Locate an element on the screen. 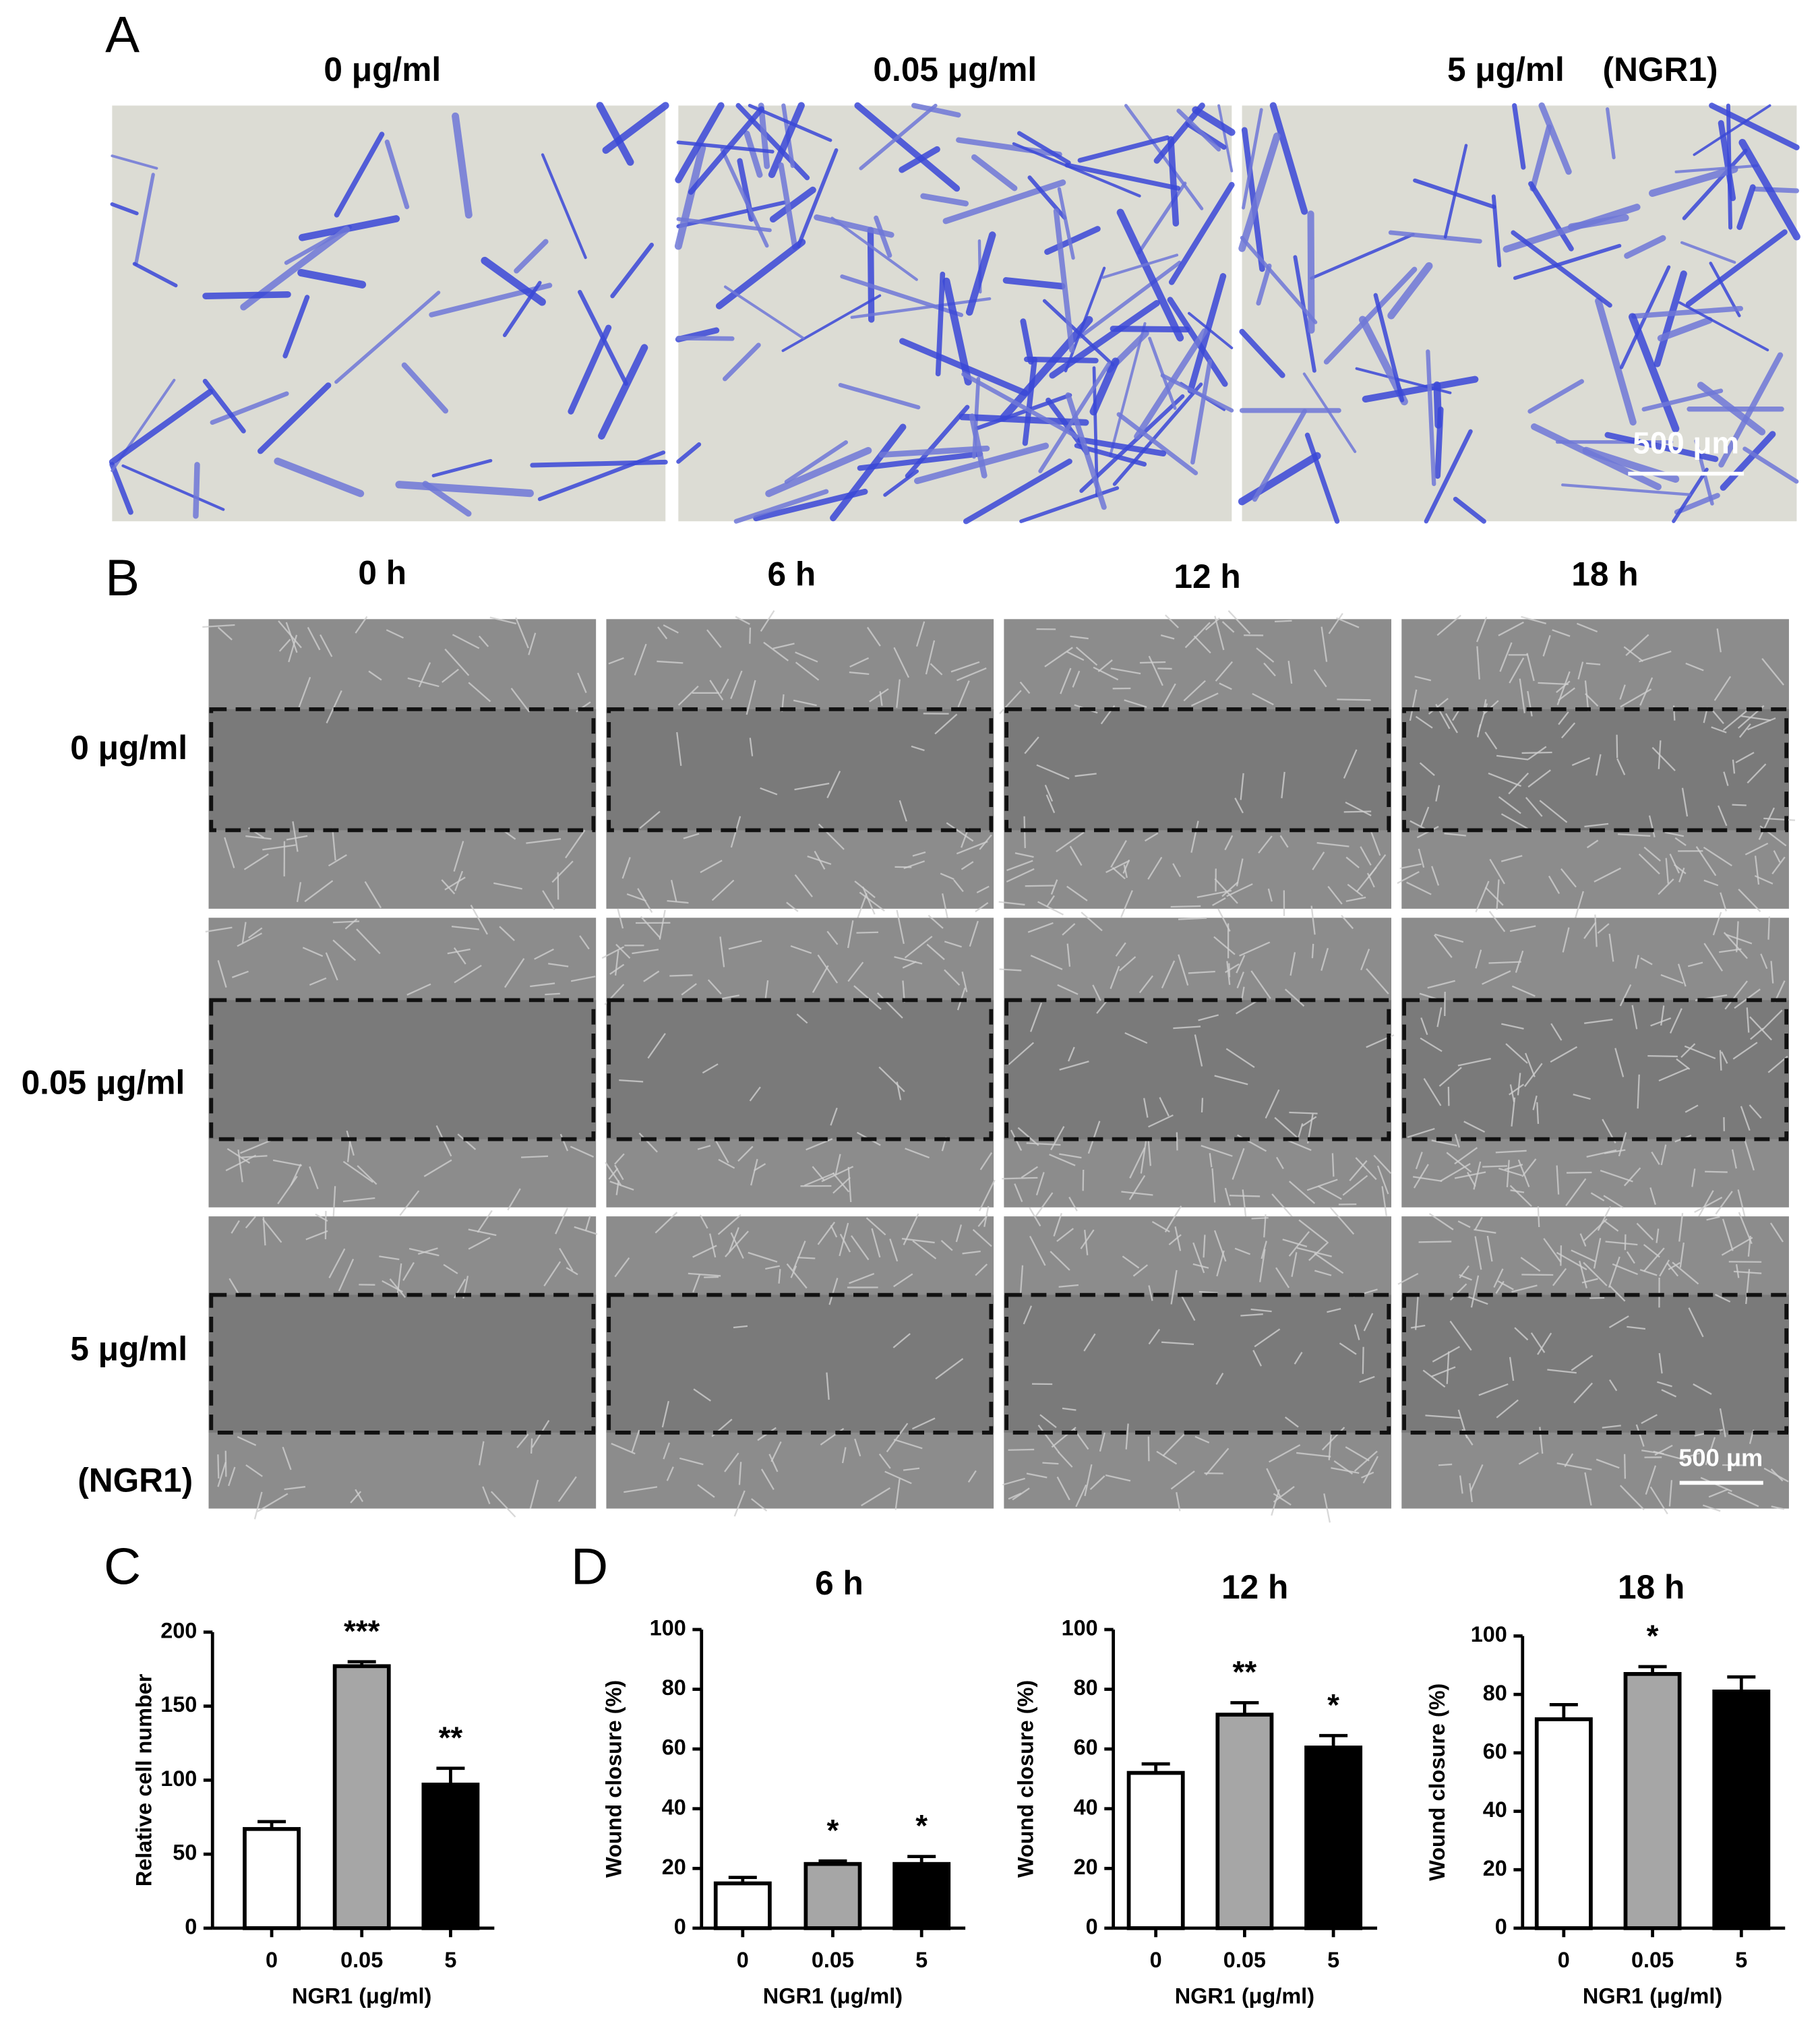 The image size is (1820, 2026). y-tick-label: 60 is located at coordinates (1495, 1751).